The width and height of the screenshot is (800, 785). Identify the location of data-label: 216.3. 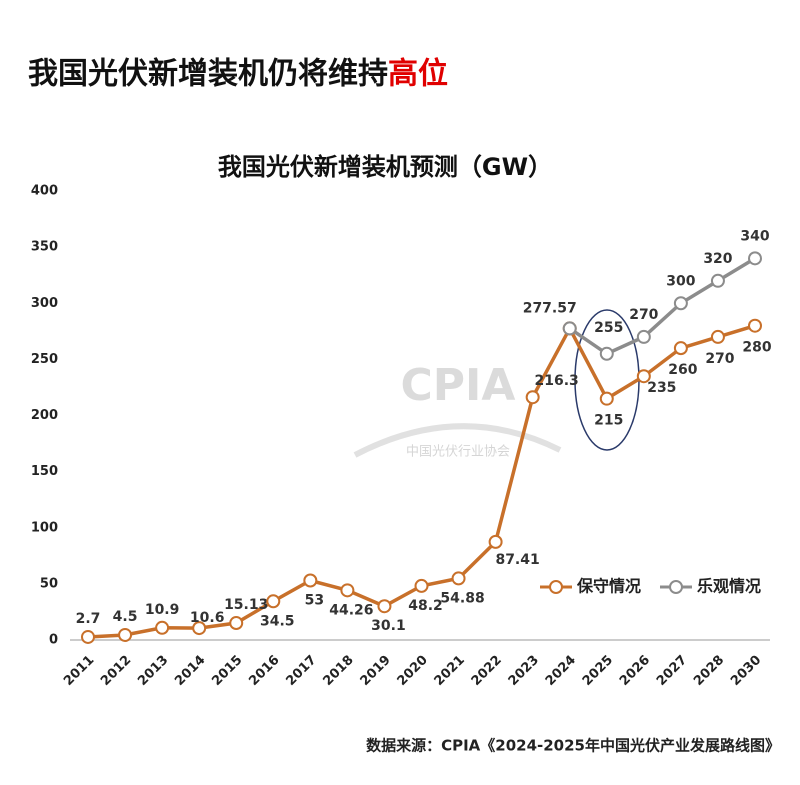
(557, 381).